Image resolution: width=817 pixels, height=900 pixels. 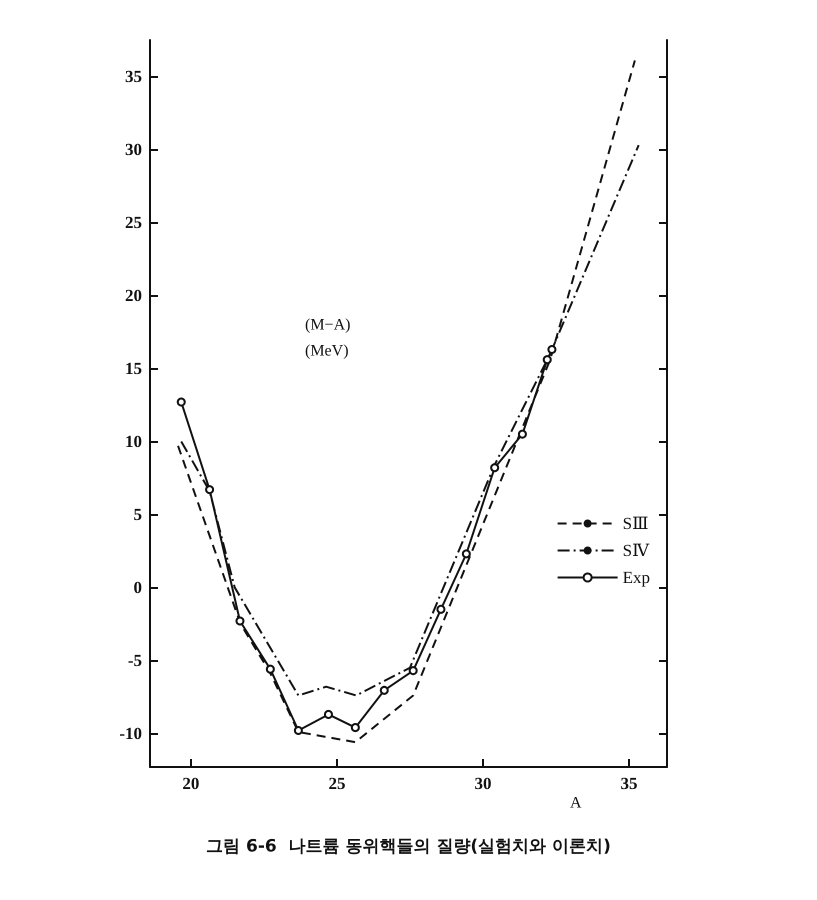 What do you see at coordinates (629, 783) in the screenshot?
I see `x-tick-label: 35` at bounding box center [629, 783].